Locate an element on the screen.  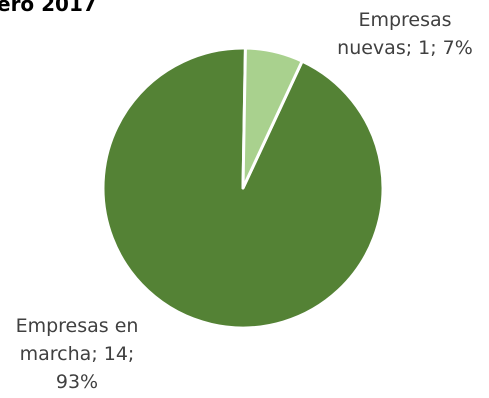
label-line: nuevas; 1; 7% is located at coordinates (405, 48).